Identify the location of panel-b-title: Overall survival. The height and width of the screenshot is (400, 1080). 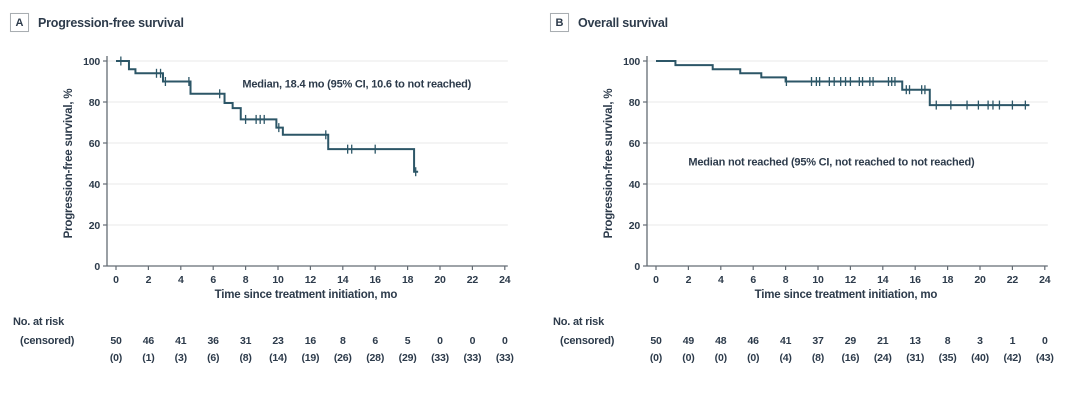
(623, 22).